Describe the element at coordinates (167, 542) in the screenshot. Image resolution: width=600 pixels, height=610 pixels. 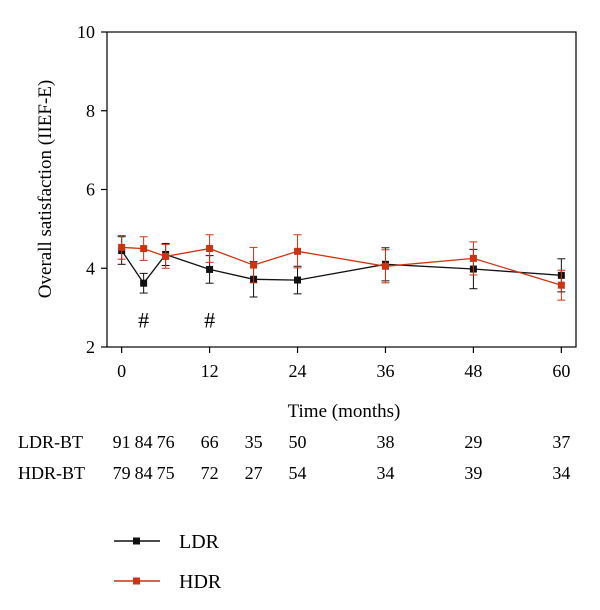
I see `legend-item-ldr: LDR` at that location.